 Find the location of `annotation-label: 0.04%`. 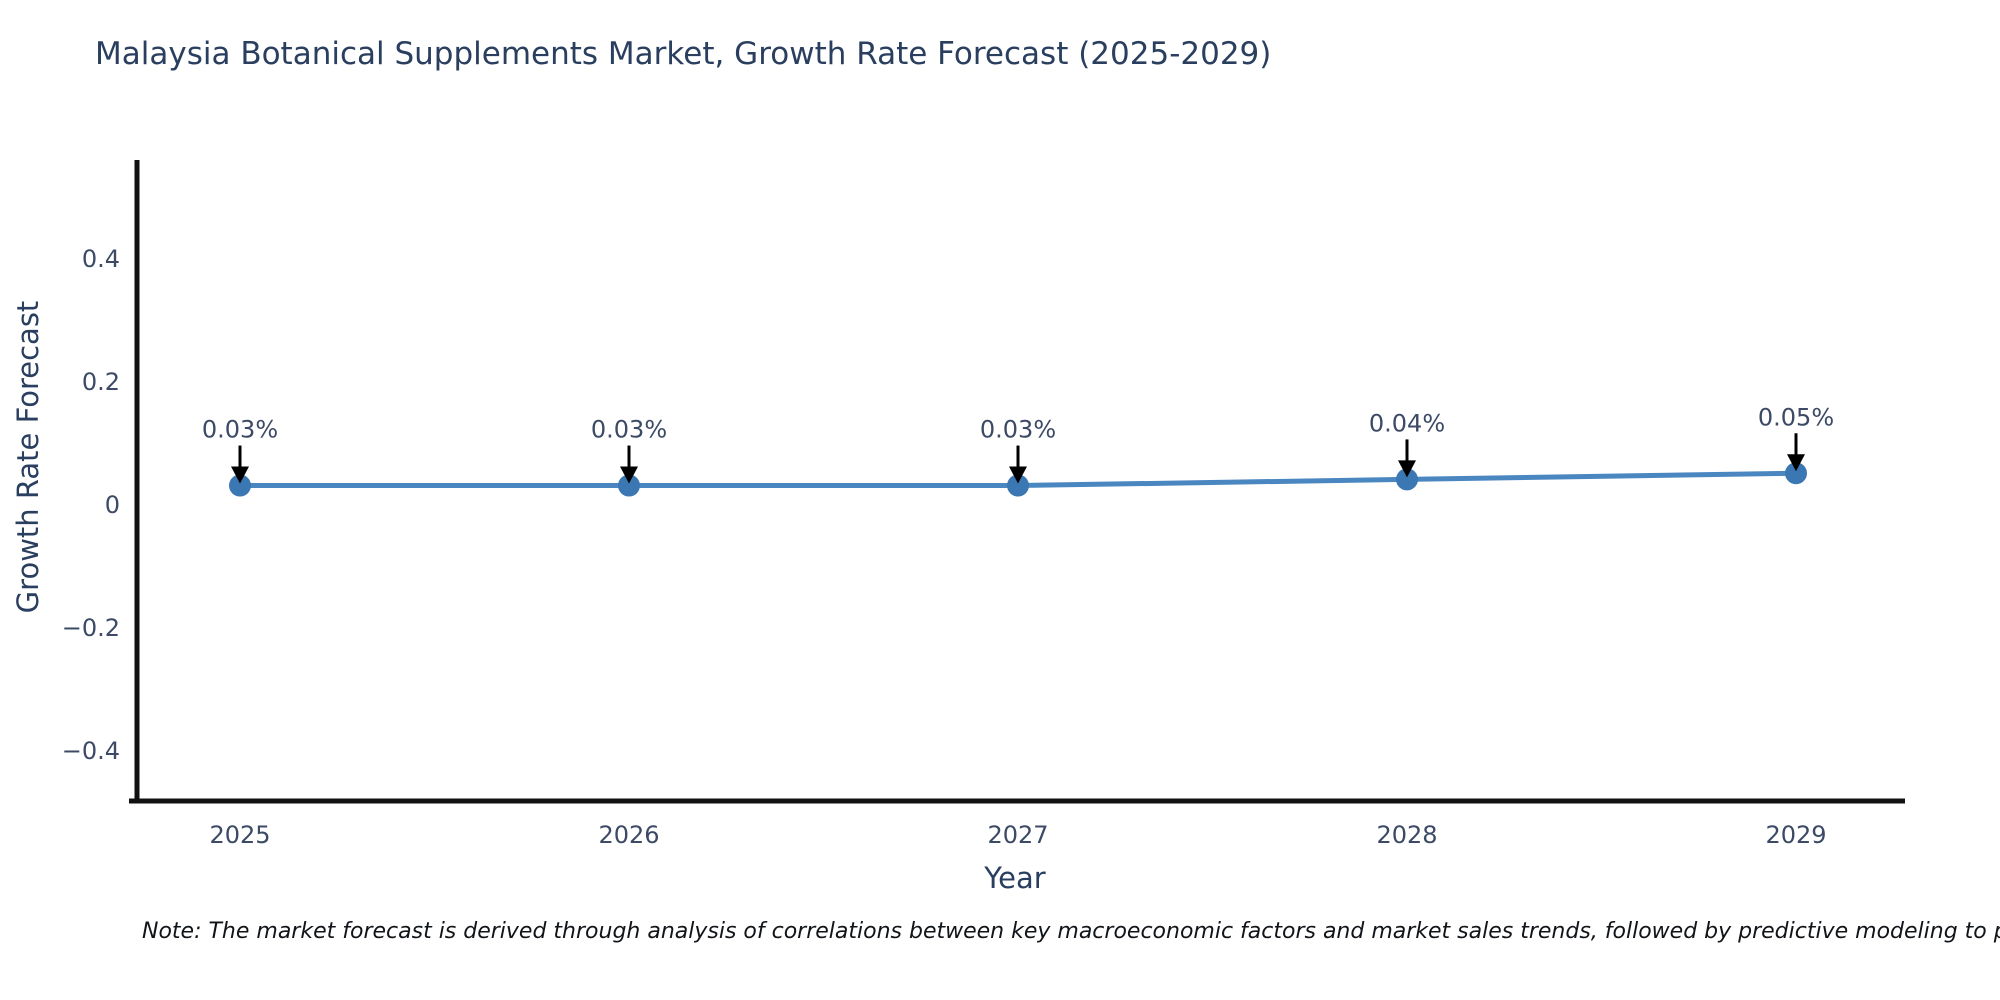

annotation-label: 0.04% is located at coordinates (1407, 423).